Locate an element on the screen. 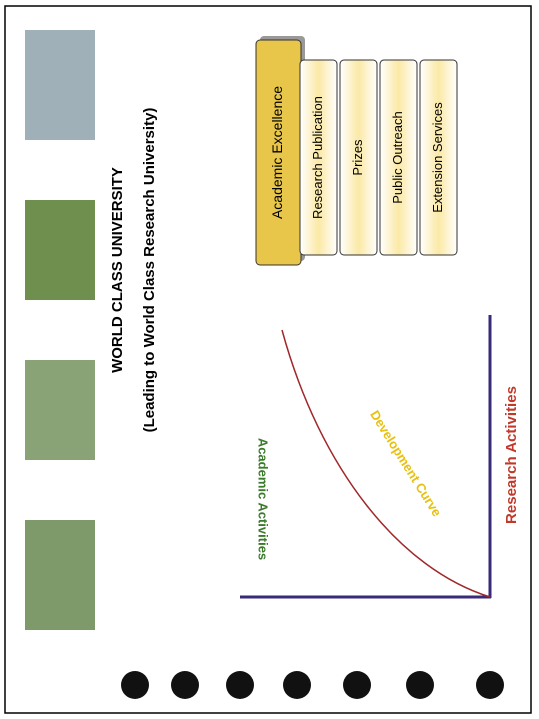  title: WORLD CLASS UNIVERSITY is located at coordinates (117, 270).